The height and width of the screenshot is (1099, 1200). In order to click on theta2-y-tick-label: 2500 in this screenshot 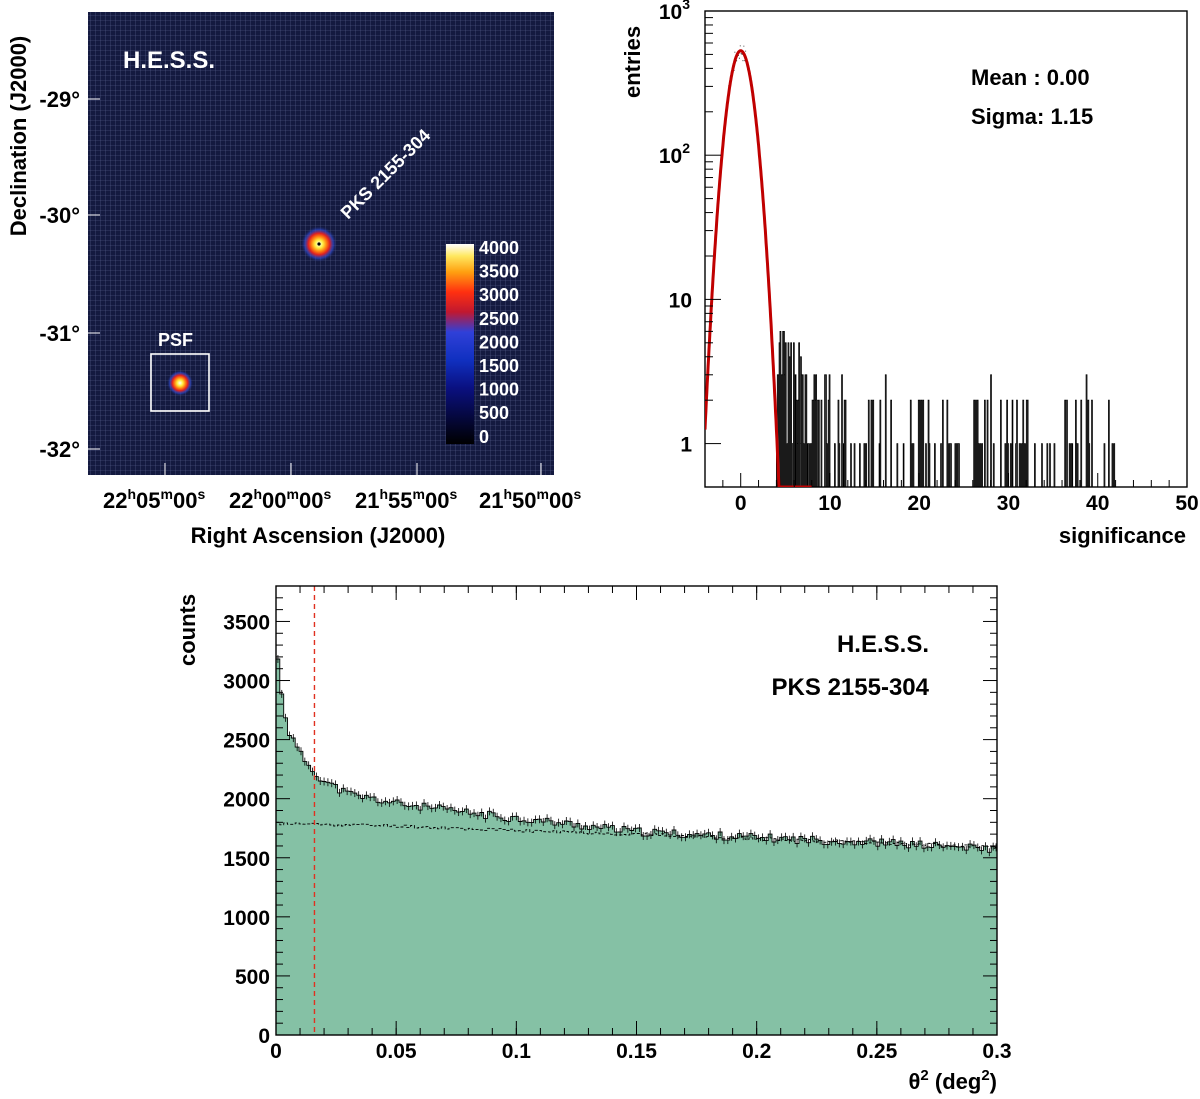, I will do `click(246, 741)`.